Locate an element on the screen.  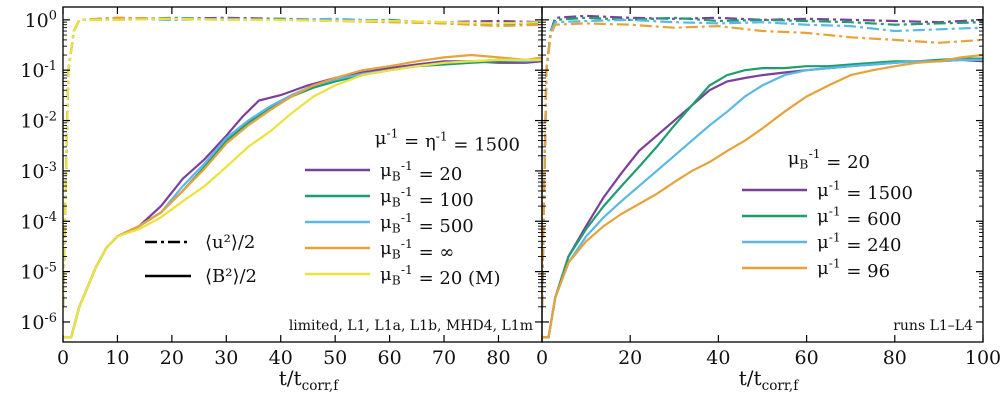
y-tick-label: 10⁻⁵ is located at coordinates (38, 272).